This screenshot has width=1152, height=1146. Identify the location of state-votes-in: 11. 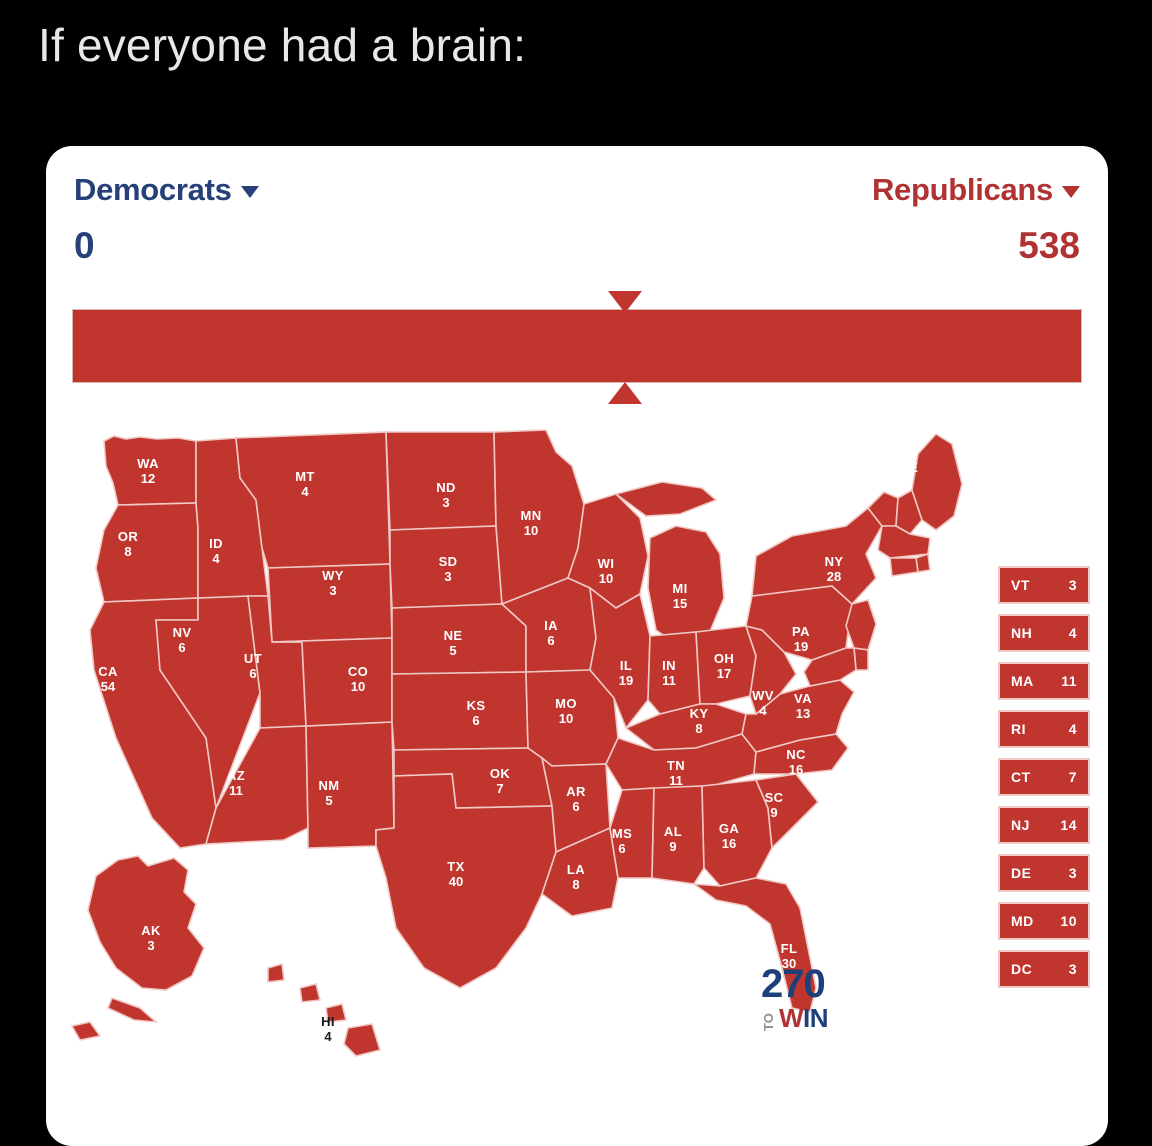
(669, 680).